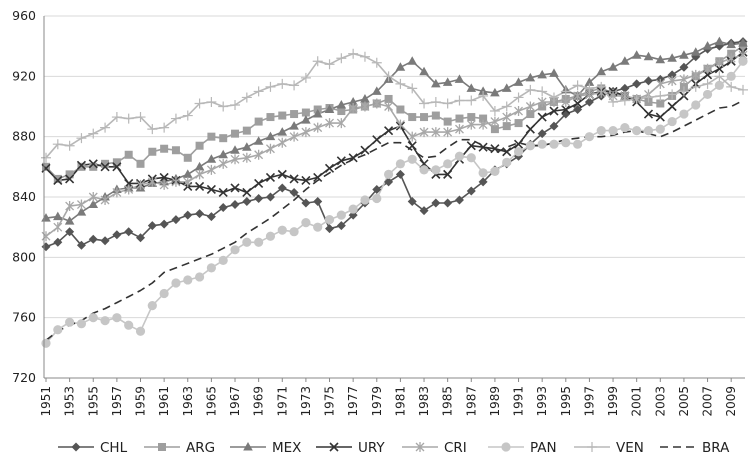 The image size is (752, 471). What do you see at coordinates (695, 448) in the screenshot?
I see `legend-item-bra: BRA` at bounding box center [695, 448].